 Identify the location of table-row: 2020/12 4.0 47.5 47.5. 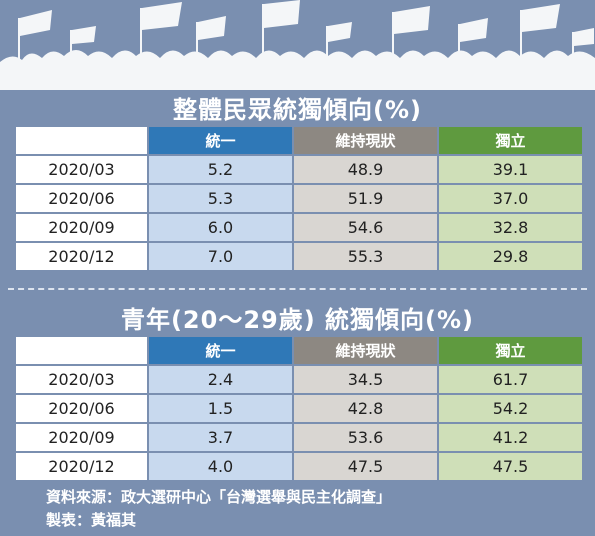
(299, 466).